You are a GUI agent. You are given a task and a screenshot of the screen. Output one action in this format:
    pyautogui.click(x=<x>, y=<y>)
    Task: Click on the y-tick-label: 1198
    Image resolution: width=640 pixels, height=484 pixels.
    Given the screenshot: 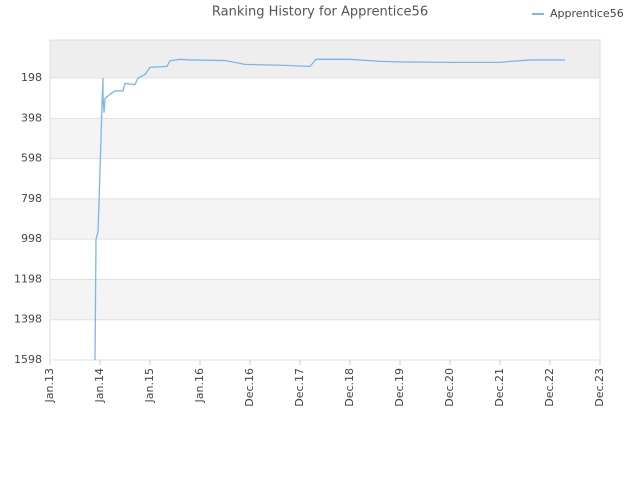 What is the action you would take?
    pyautogui.click(x=28, y=278)
    